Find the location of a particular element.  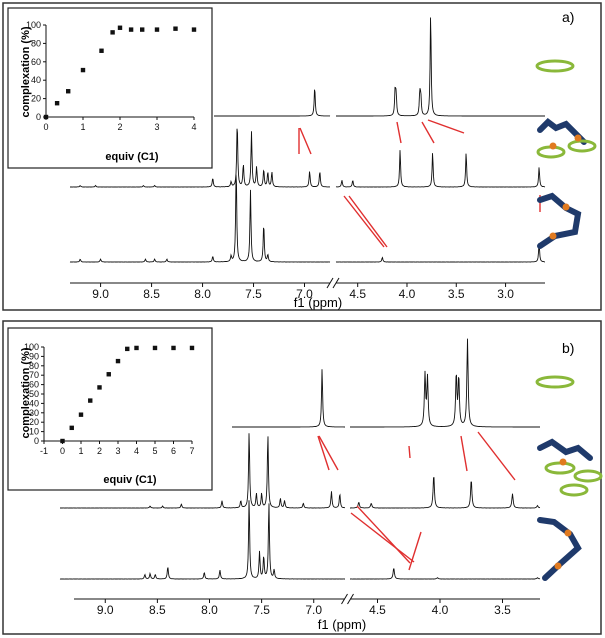

inset-y-tick-label: 50 is located at coordinates (34, 394).